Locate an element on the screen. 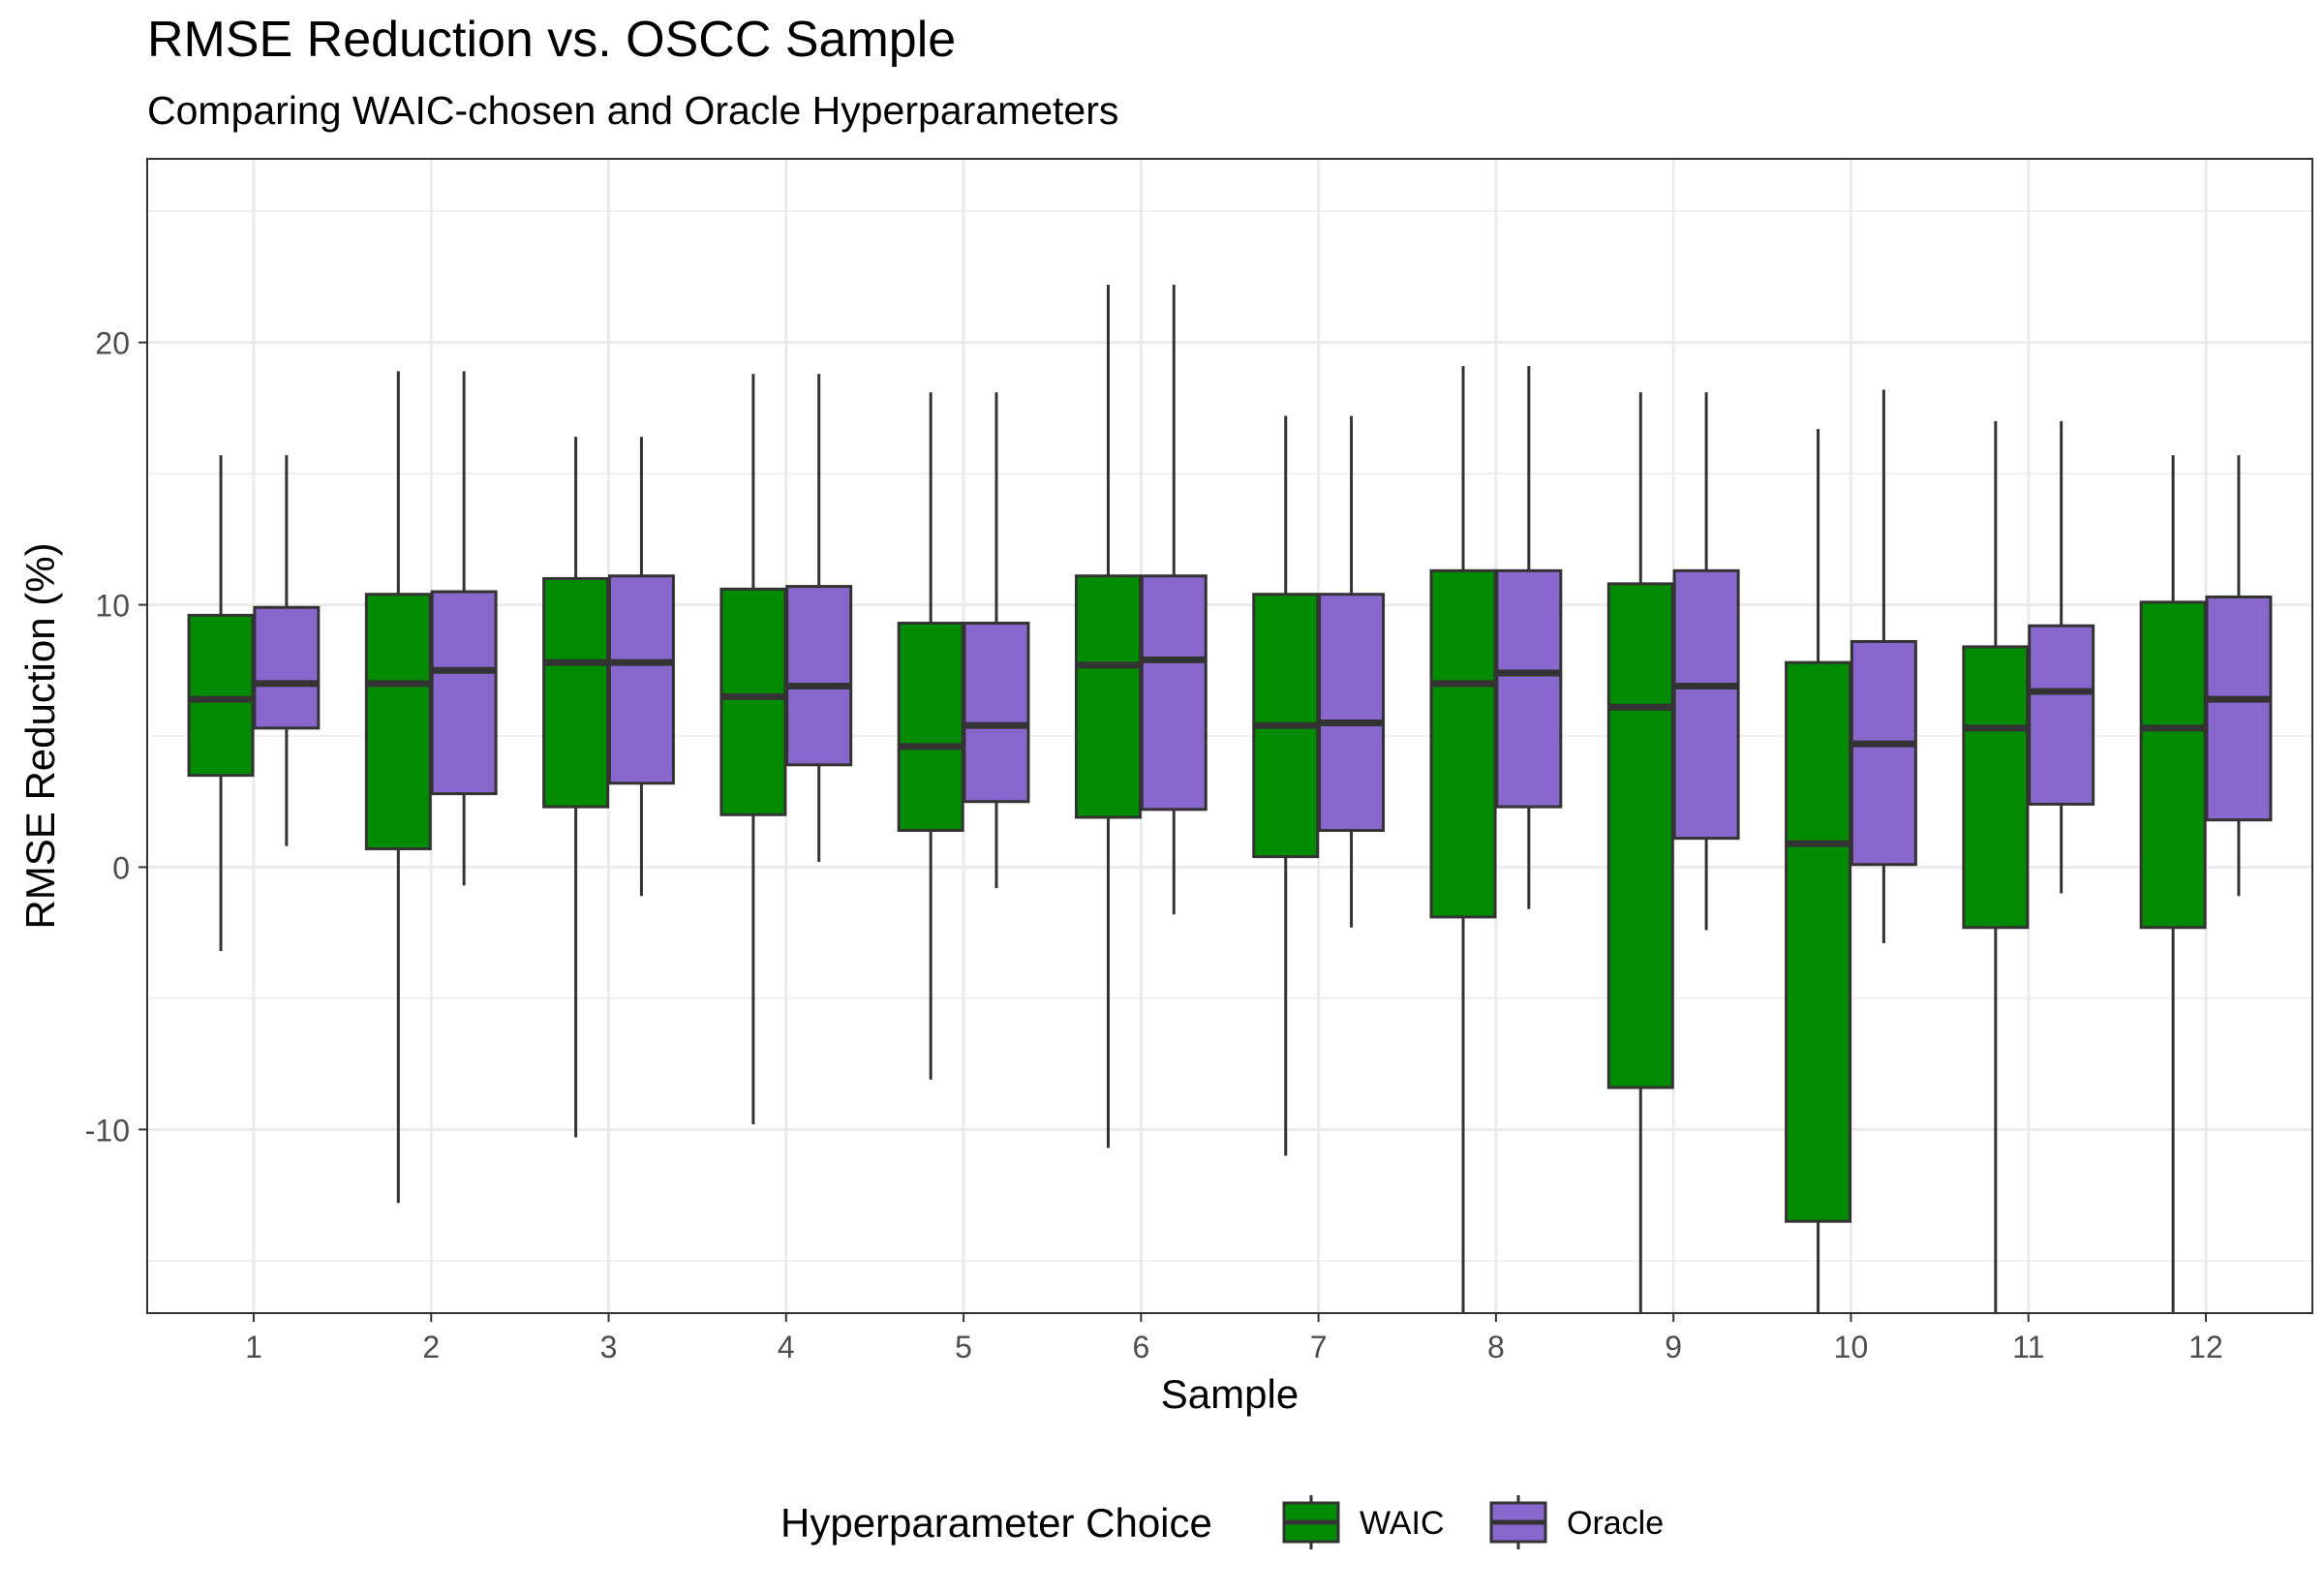 This screenshot has width=2324, height=1593. y-axis-title: RMSE Reduction (%) is located at coordinates (40, 735).